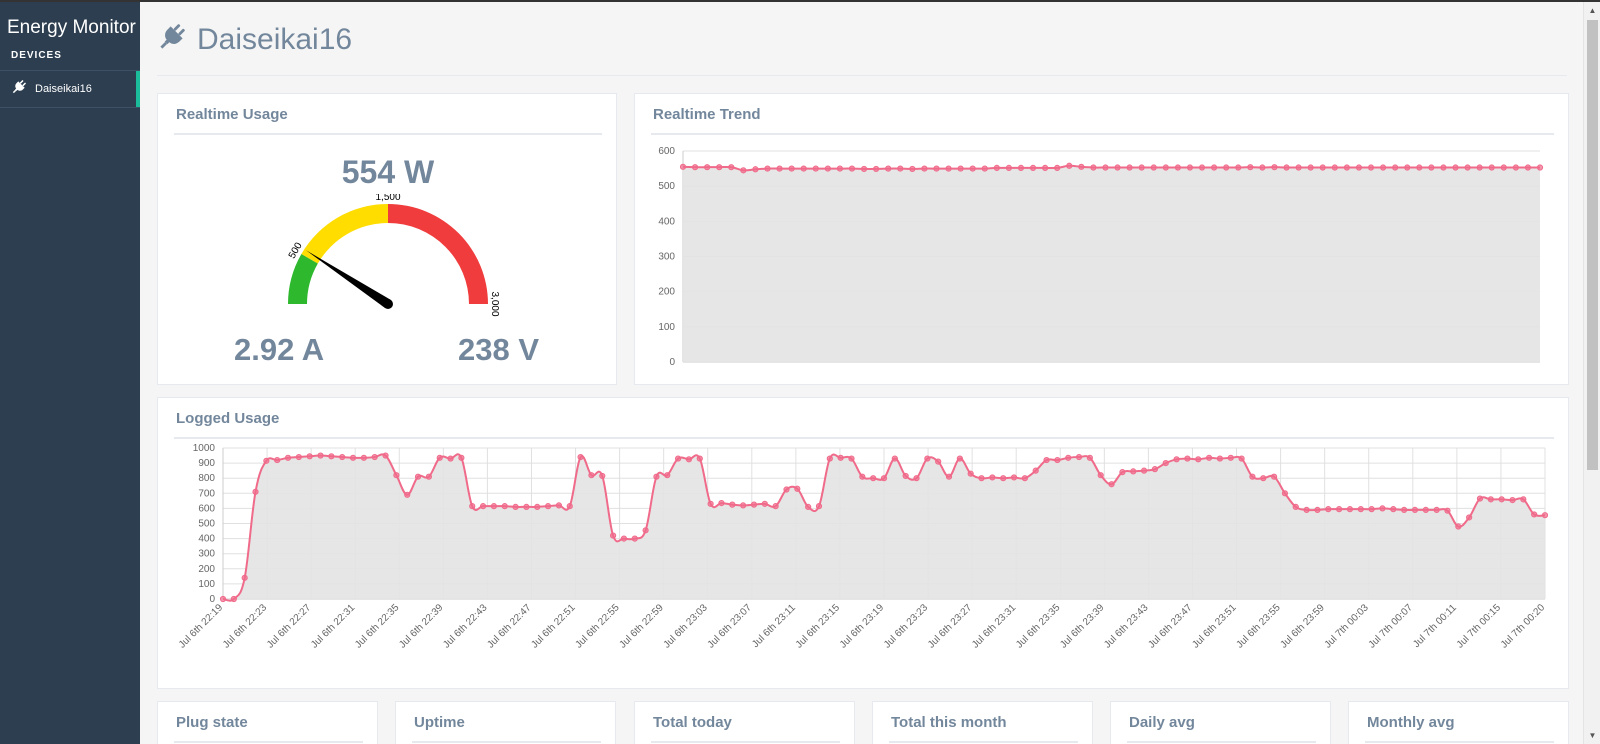 The image size is (1600, 744). Describe the element at coordinates (862, 626) in the screenshot. I see `x-tick-label: Jul 6th 23:19` at that location.